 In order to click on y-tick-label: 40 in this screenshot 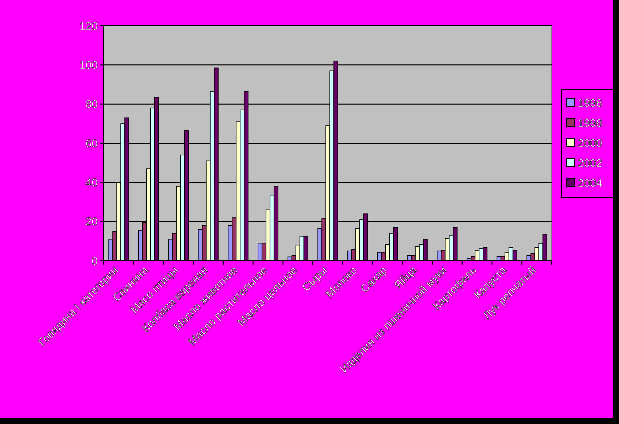, I will do `click(92, 184)`.